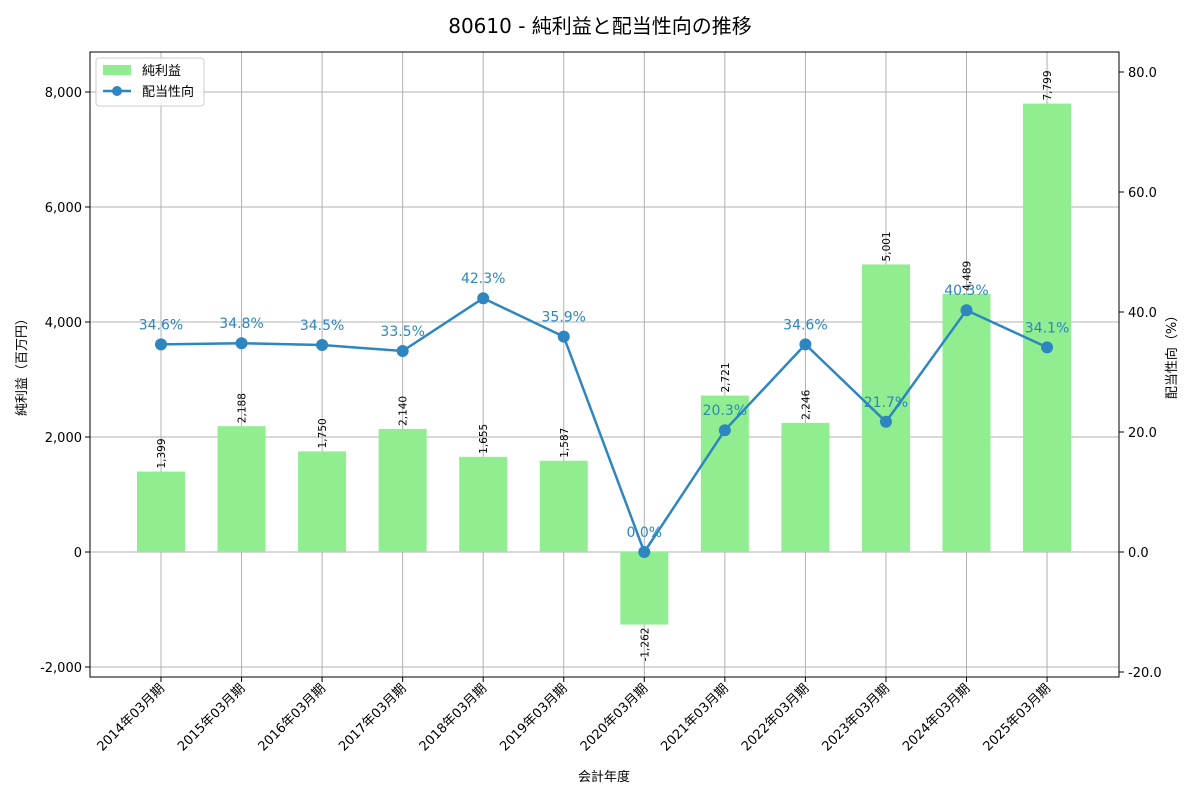  Describe the element at coordinates (1017, 717) in the screenshot. I see `x-tick-label: 2025年03月期` at that location.